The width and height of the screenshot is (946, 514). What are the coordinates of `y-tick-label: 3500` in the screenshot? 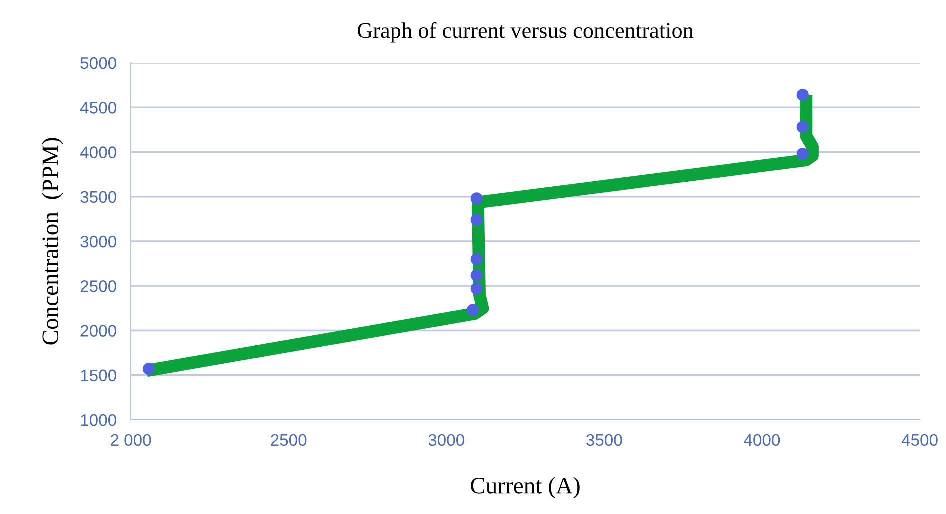 It's located at (98, 197).